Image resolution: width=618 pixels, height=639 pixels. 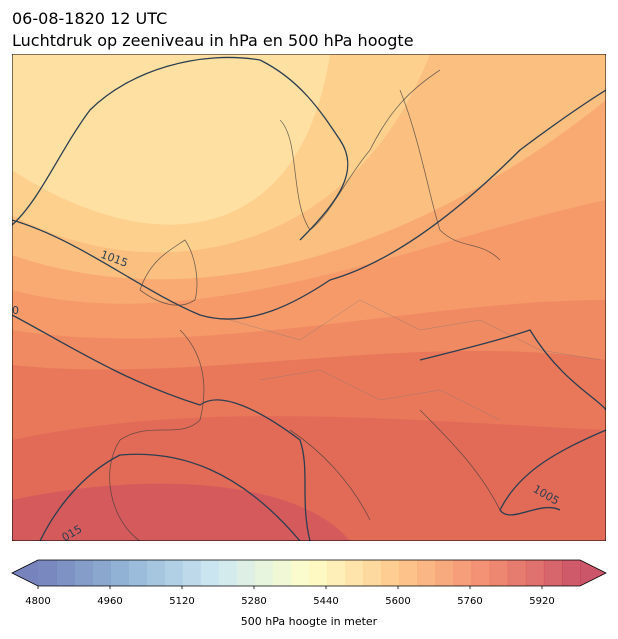 What do you see at coordinates (181, 601) in the screenshot?
I see `colorbar-tick-label: 5120` at bounding box center [181, 601].